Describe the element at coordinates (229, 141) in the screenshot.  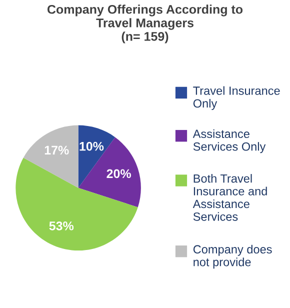
I see `legend-label: Assistance Services Only` at that location.